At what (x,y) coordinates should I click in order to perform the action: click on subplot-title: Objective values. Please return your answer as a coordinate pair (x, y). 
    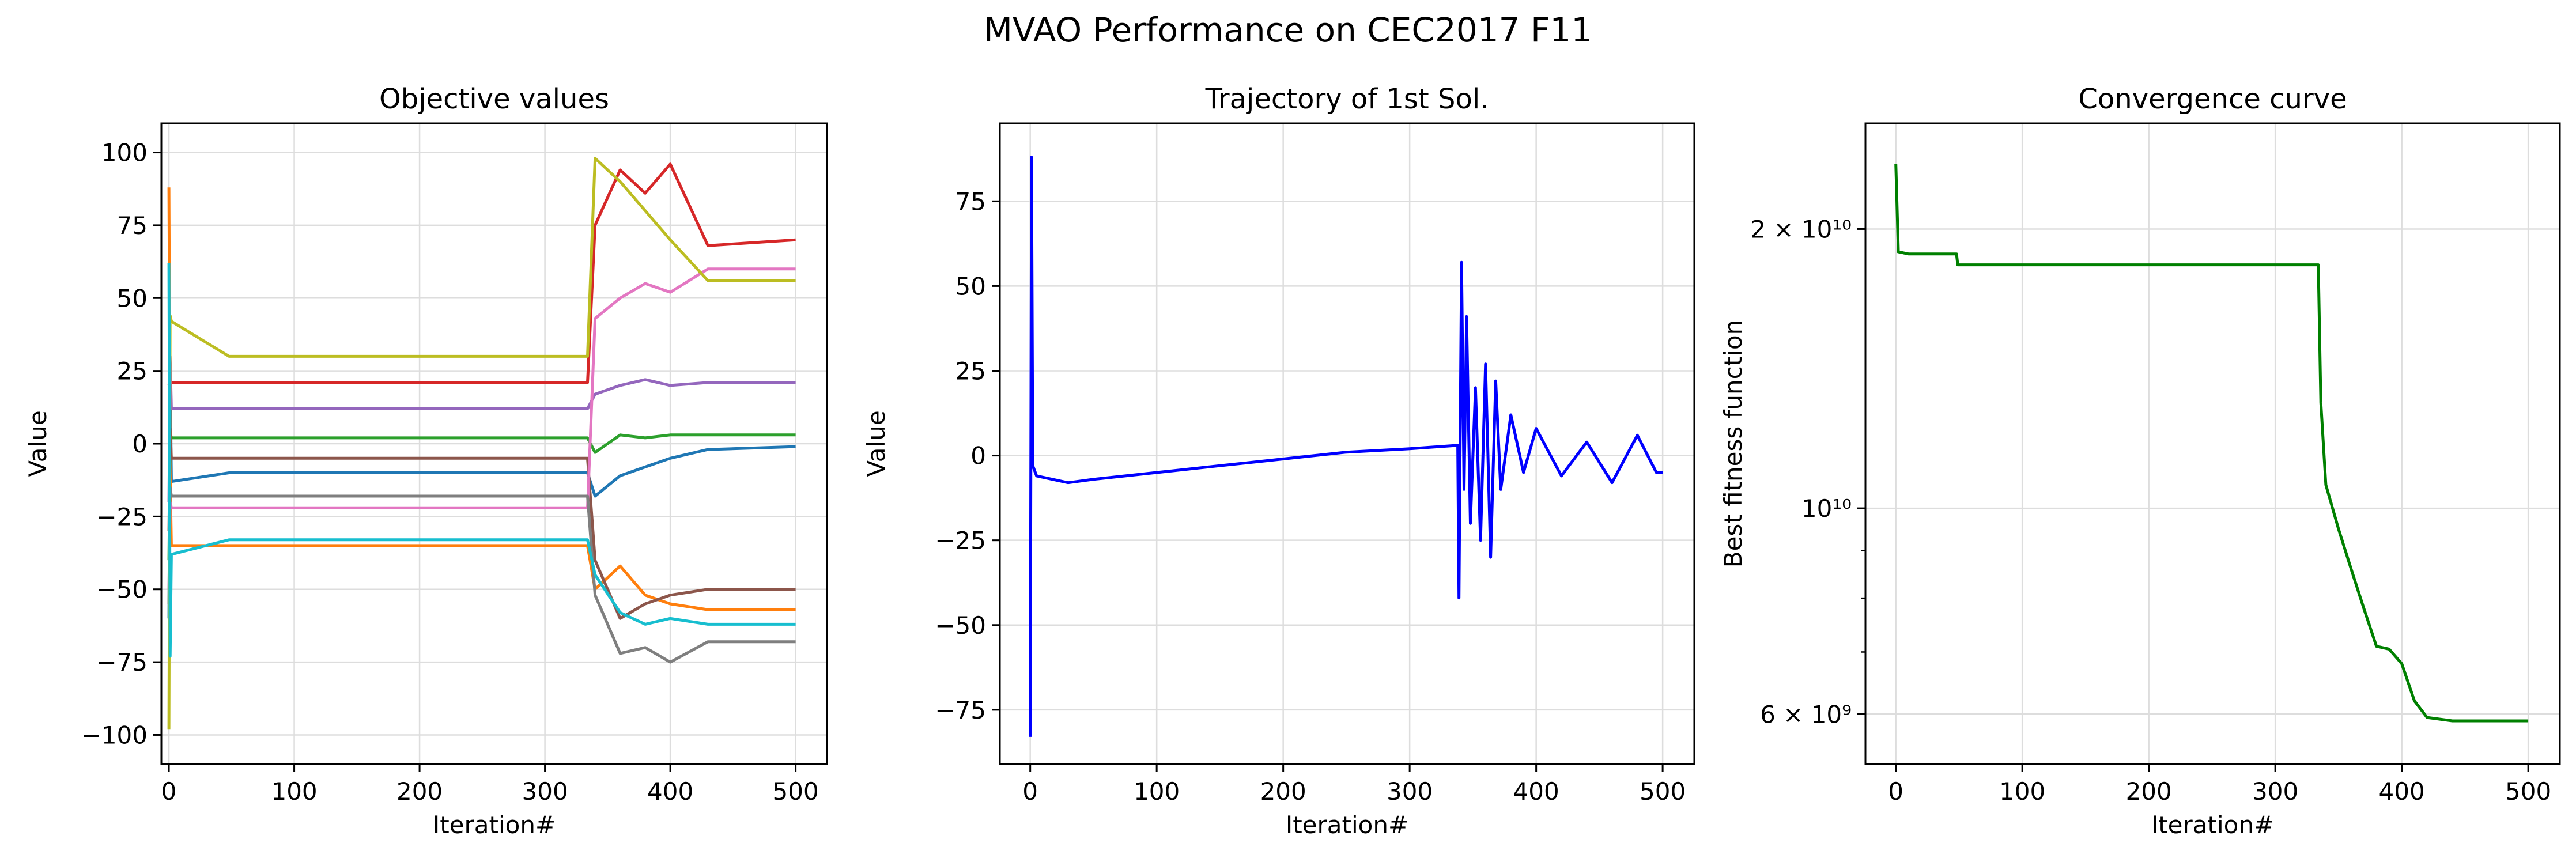
    Looking at the image, I should click on (494, 99).